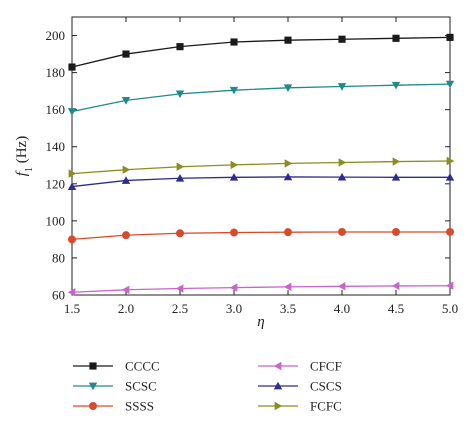  Describe the element at coordinates (234, 308) in the screenshot. I see `x-tick-label: 3.0` at that location.